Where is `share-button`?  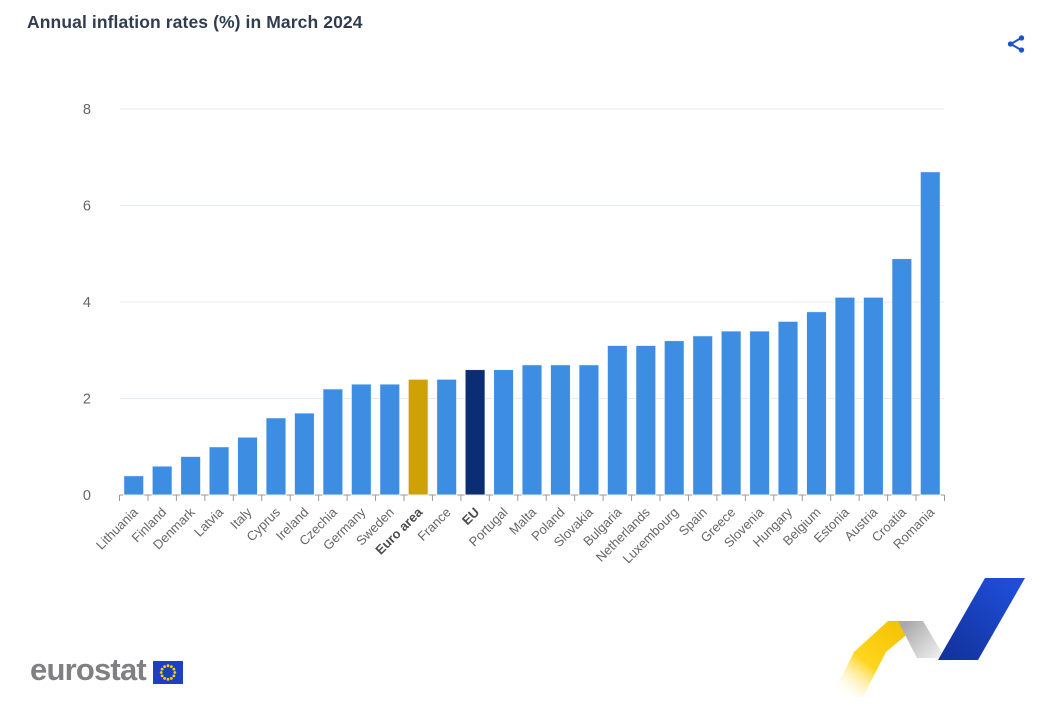
share-button is located at coordinates (1016, 44).